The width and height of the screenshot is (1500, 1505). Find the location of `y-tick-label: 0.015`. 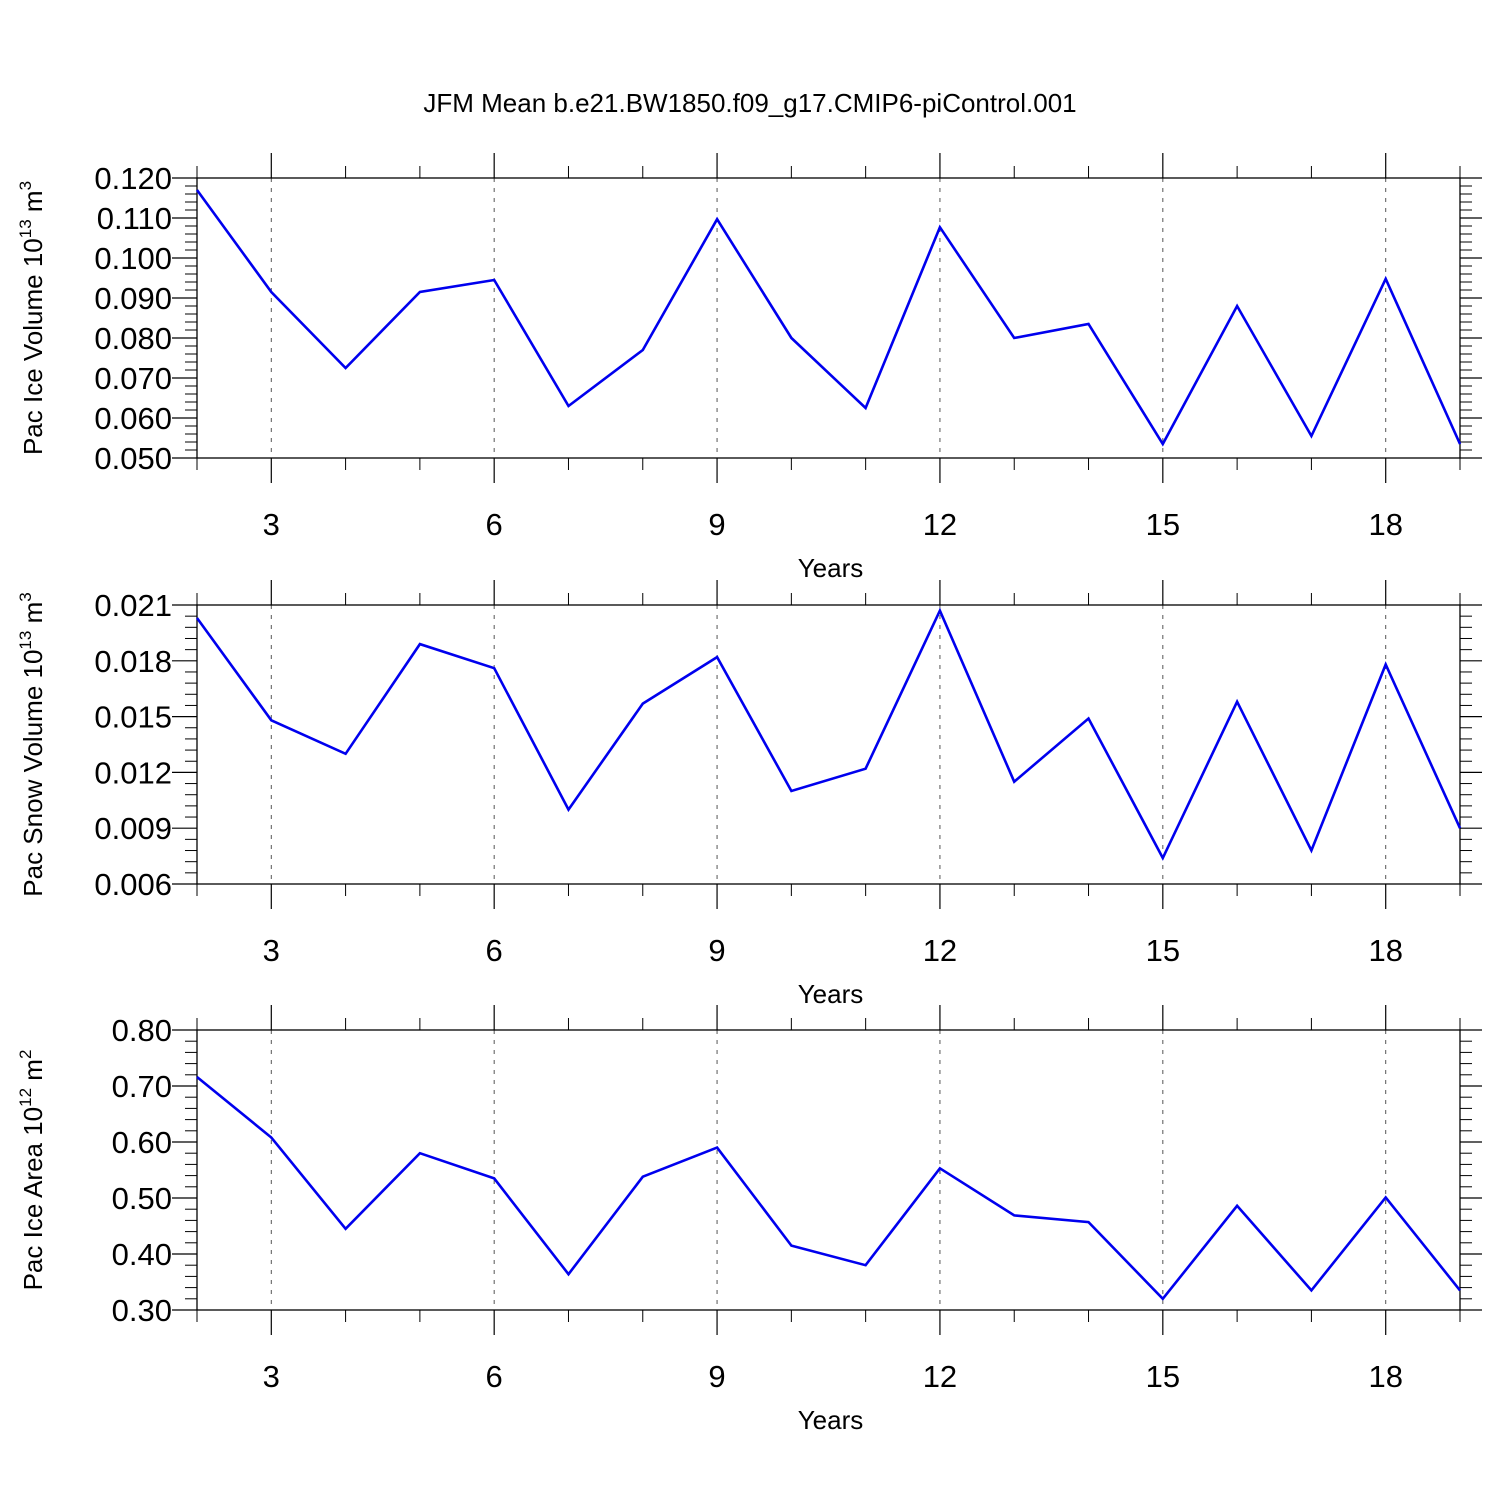

y-tick-label: 0.015 is located at coordinates (133, 717).